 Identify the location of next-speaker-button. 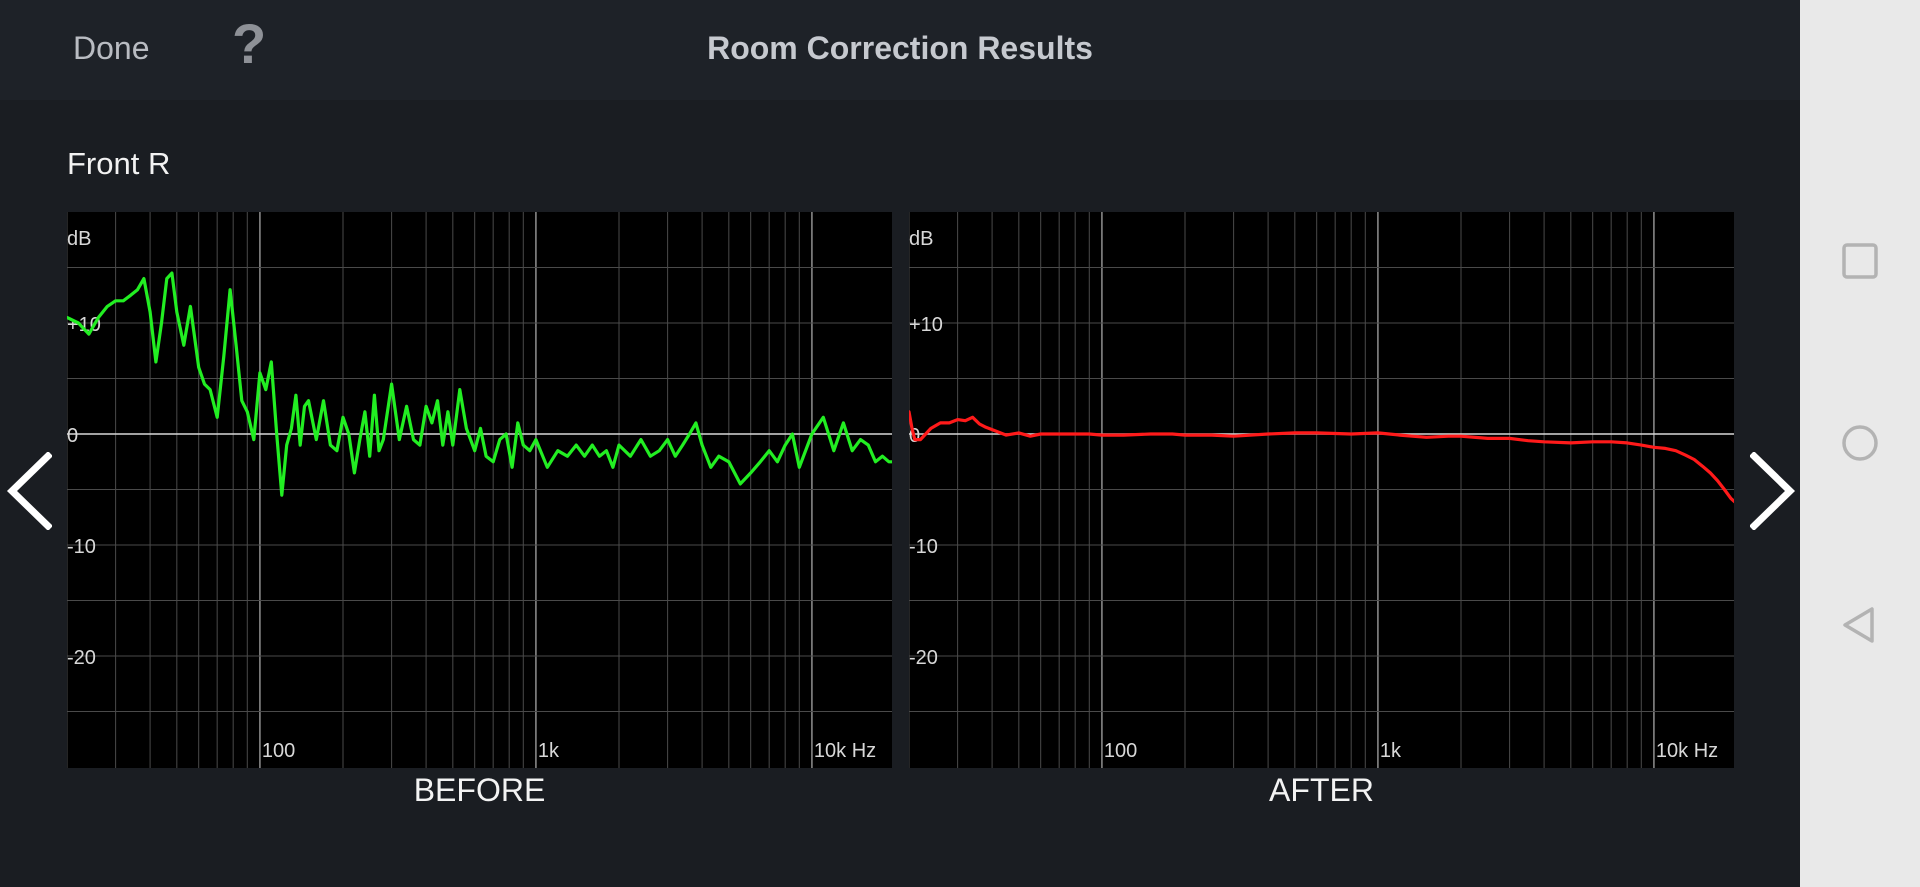
(1772, 493).